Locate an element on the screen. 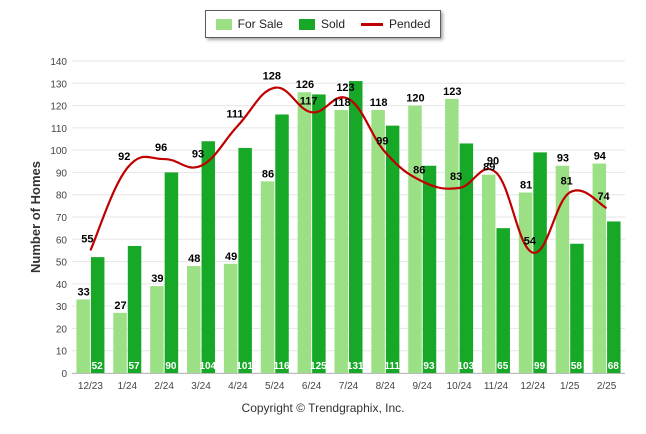 Image resolution: width=646 pixels, height=434 pixels. x-tick-label: 12/24 is located at coordinates (532, 386).